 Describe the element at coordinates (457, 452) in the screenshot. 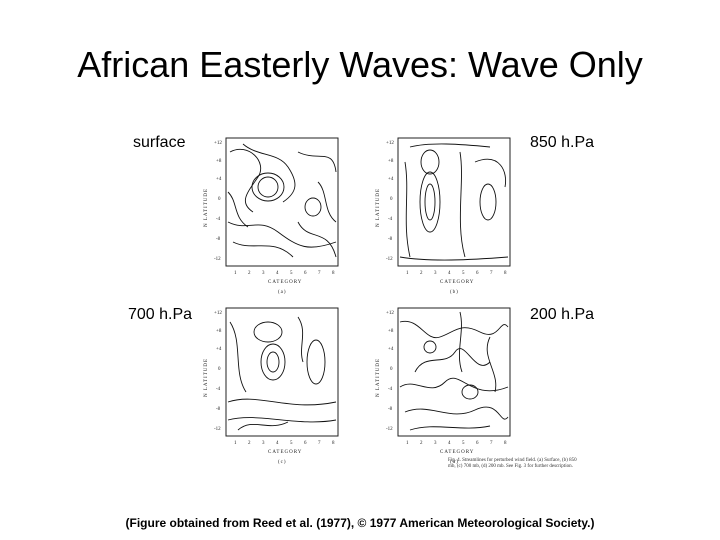

I see `xlabel-200hpa: CATEGORY` at that location.